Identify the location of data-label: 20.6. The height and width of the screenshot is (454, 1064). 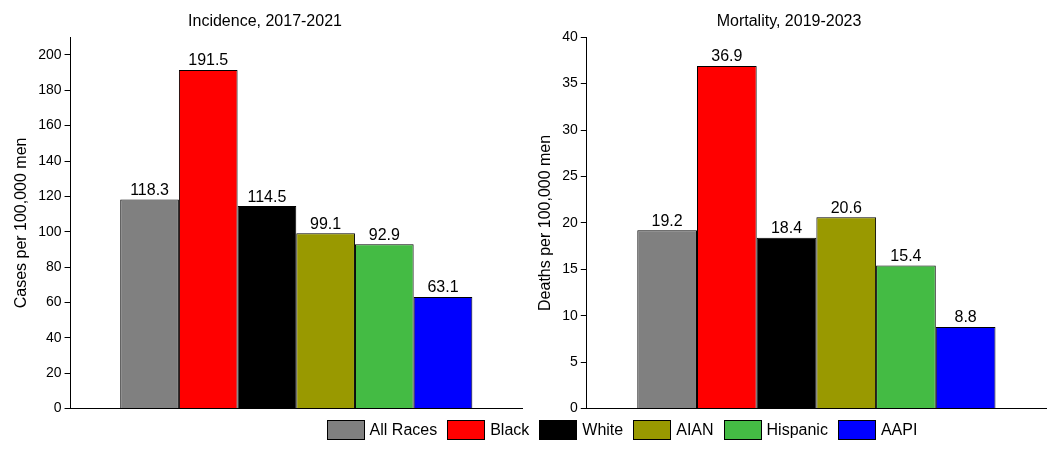
(846, 207).